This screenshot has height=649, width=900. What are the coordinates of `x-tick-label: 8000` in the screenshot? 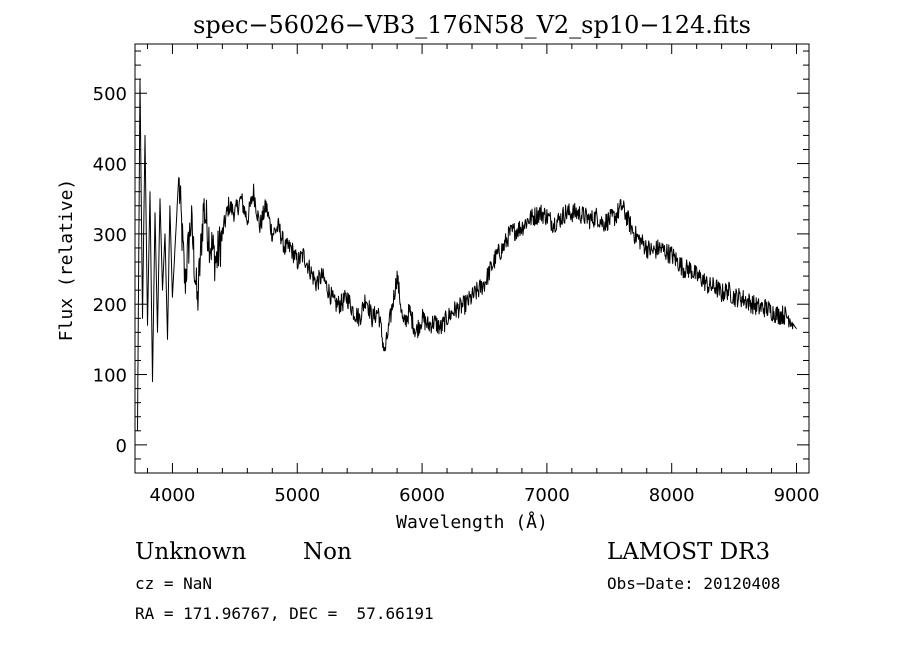 It's located at (672, 495).